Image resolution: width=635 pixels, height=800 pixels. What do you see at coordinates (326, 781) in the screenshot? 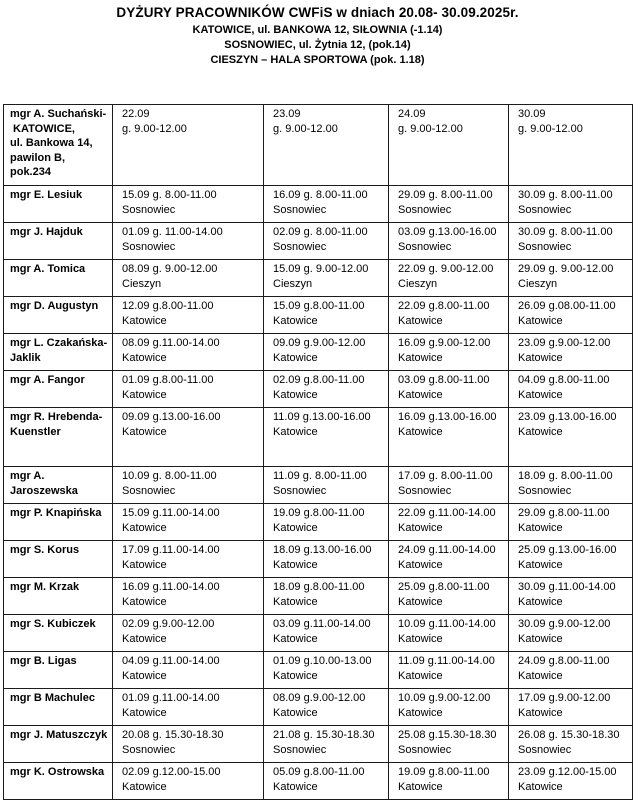
I see `duty-cell: 05.09 g.8.00-11.00 Katowice` at bounding box center [326, 781].